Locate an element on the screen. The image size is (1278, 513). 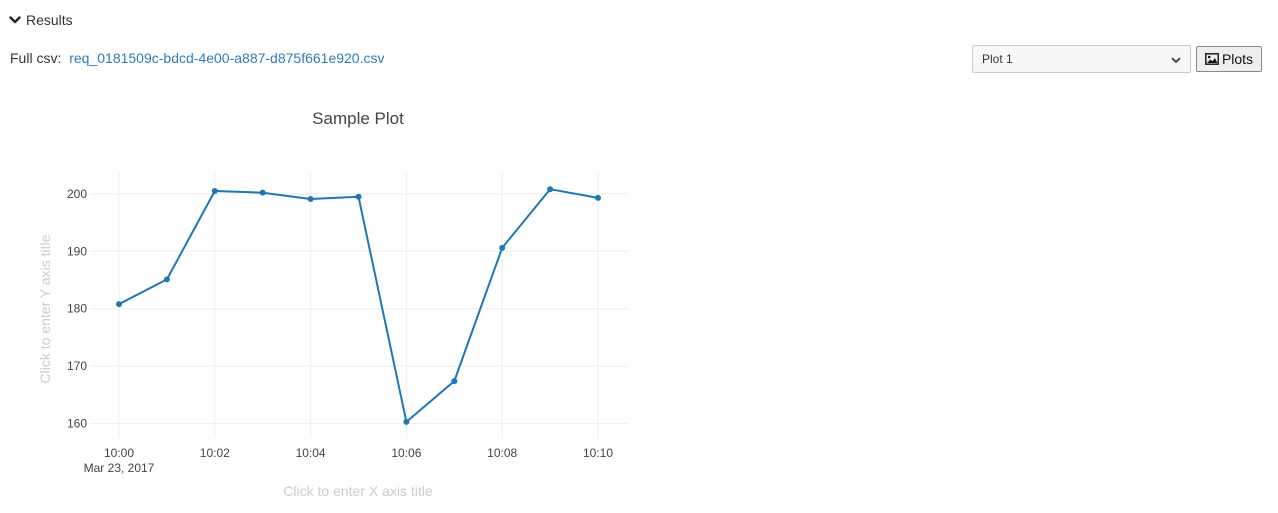
y-axis-title: Click to enter Y axis title is located at coordinates (45, 308).